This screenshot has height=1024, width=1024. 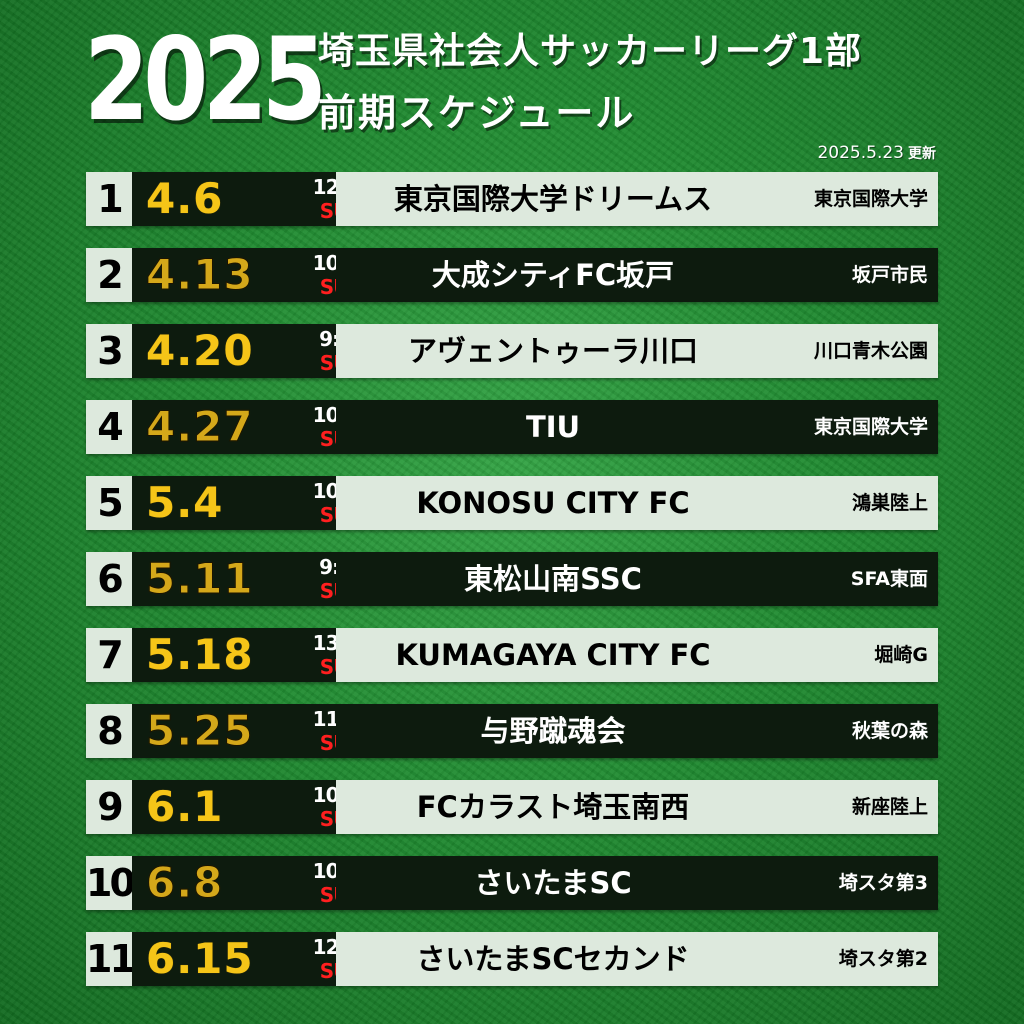 I want to click on match-date: 5.25, so click(x=200, y=731).